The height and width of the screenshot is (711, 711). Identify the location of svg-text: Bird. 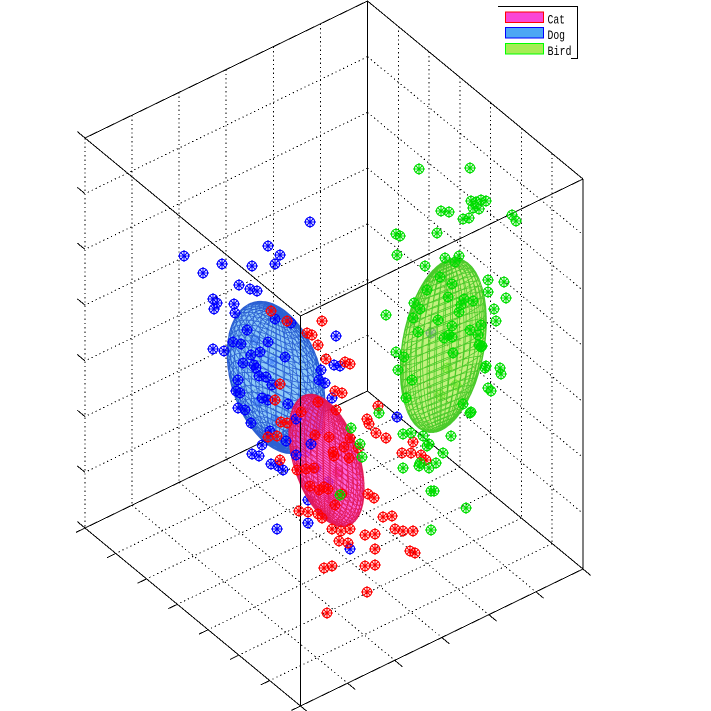
(560, 52).